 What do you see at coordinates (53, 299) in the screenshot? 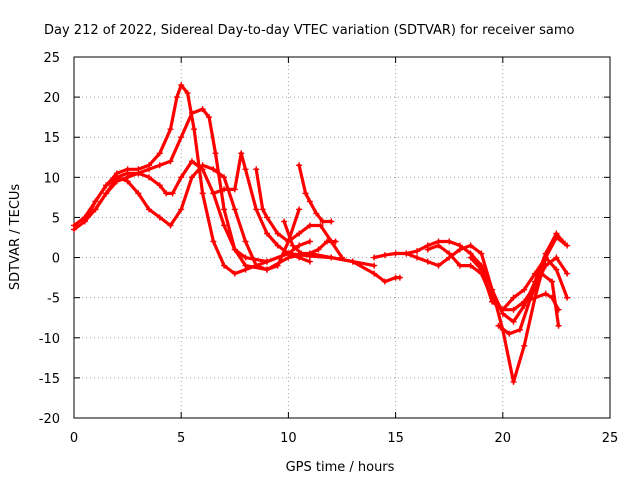
I see `y-tick-label: -5` at bounding box center [53, 299].